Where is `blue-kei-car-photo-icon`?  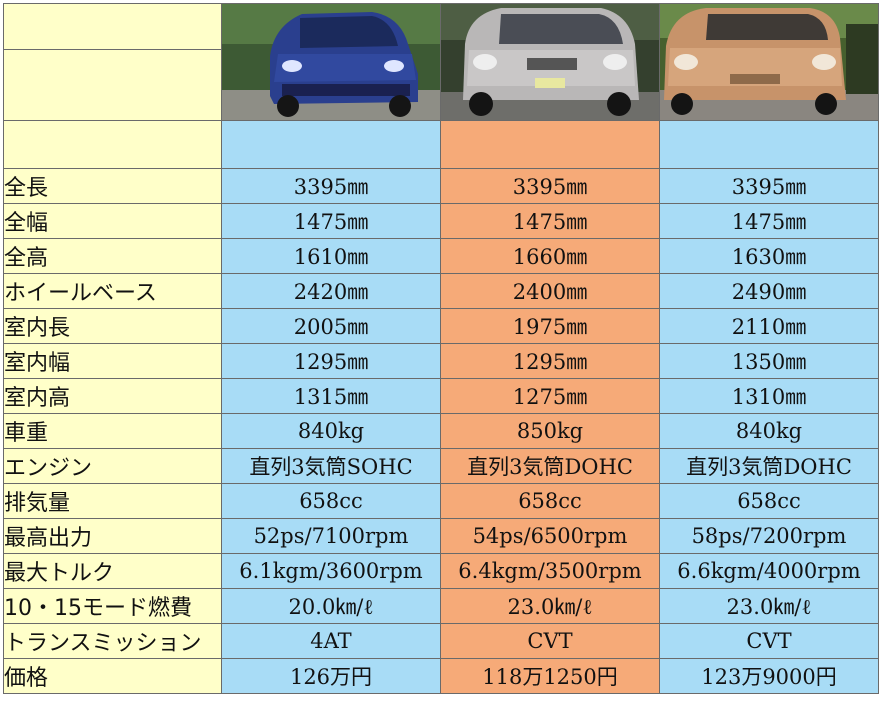
blue-kei-car-photo-icon is located at coordinates (331, 62).